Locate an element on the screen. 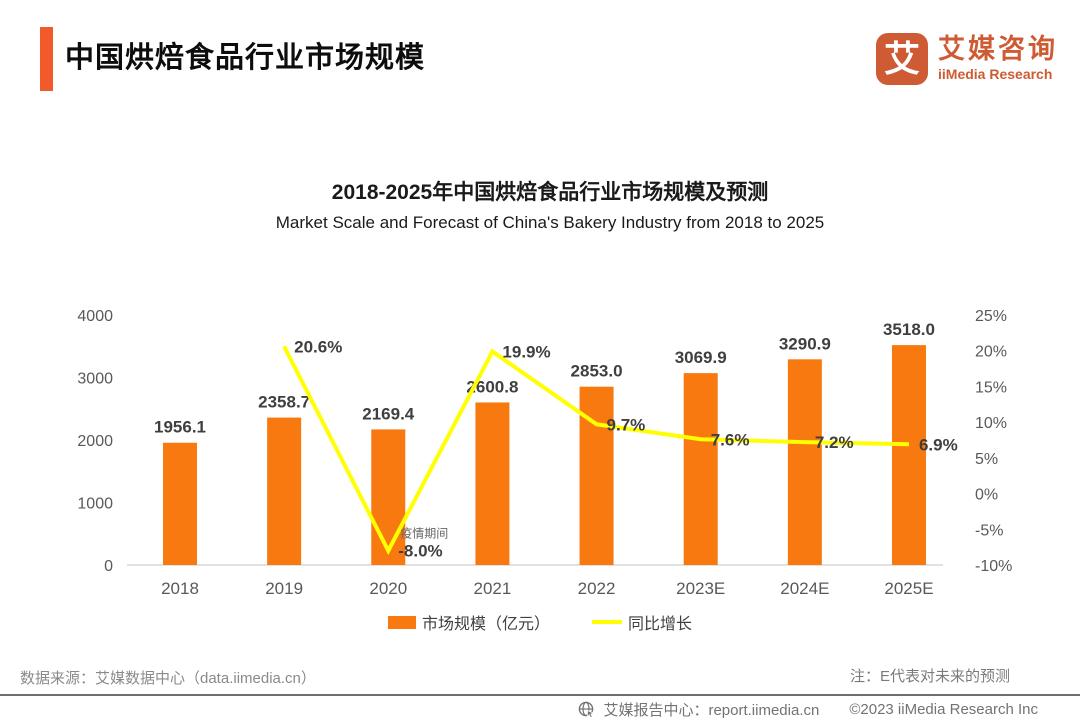  report-center-text: 艾媒报告中心：report.iimedia.cn is located at coordinates (711, 710).